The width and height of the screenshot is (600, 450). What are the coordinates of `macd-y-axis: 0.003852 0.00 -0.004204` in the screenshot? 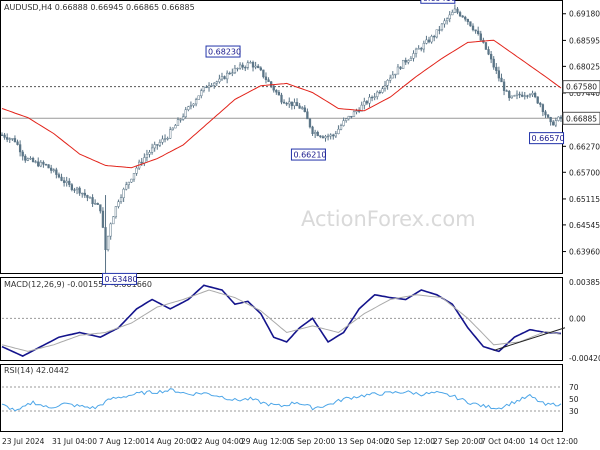 It's located at (584, 320).